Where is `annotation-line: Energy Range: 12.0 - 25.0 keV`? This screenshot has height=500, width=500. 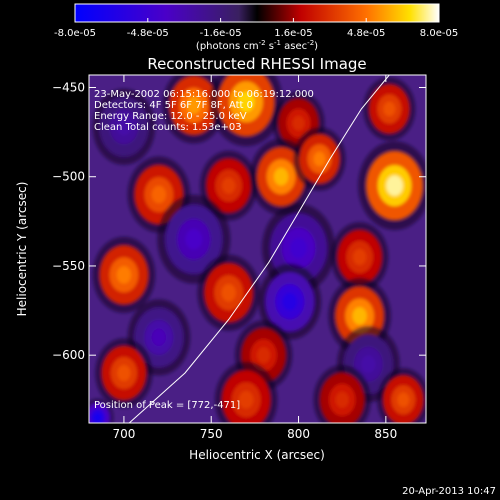
annotation-line: Energy Range: 12.0 - 25.0 keV is located at coordinates (170, 116).